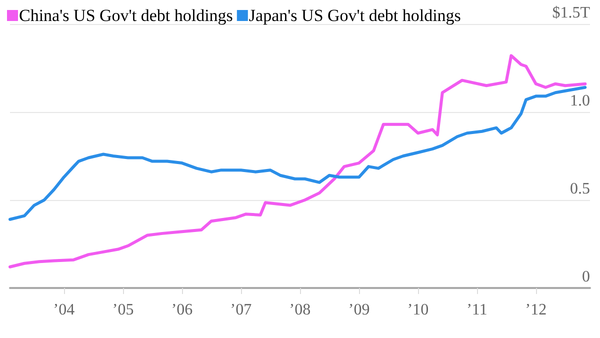  Describe the element at coordinates (571, 13) in the screenshot. I see `y-tick-label: $1.5T` at that location.